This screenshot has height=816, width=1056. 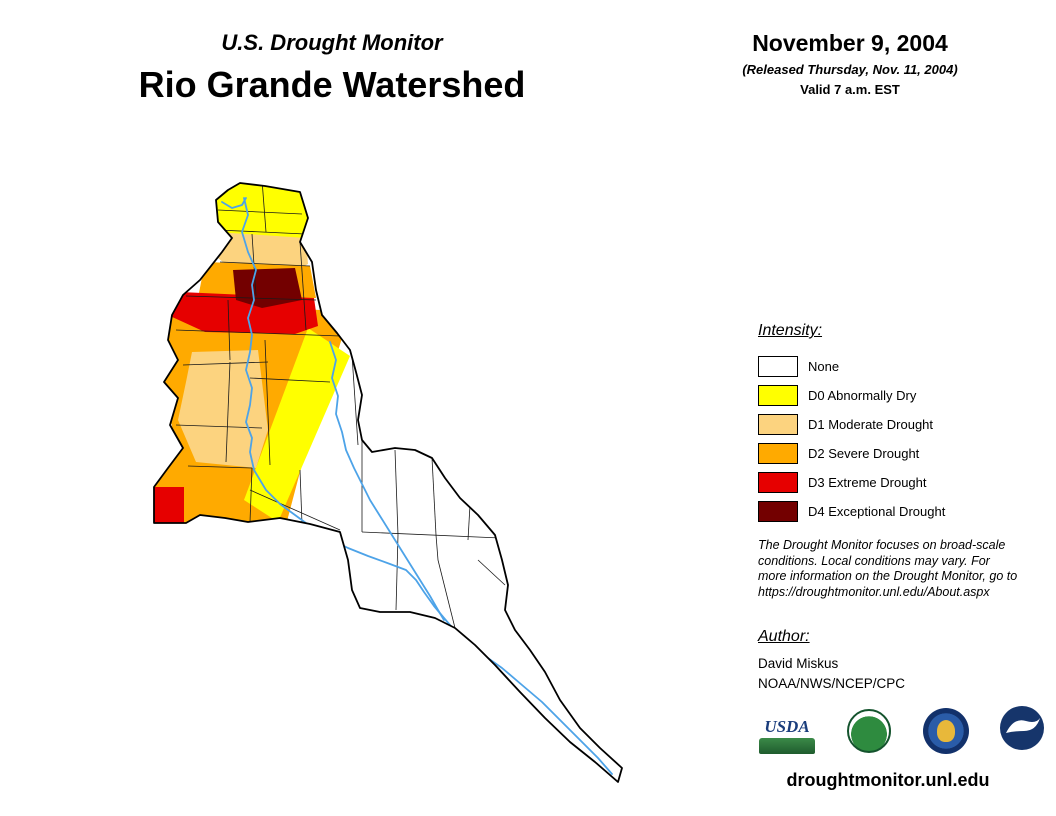 What do you see at coordinates (169, 505) in the screenshot?
I see `d3-region-southwest` at bounding box center [169, 505].